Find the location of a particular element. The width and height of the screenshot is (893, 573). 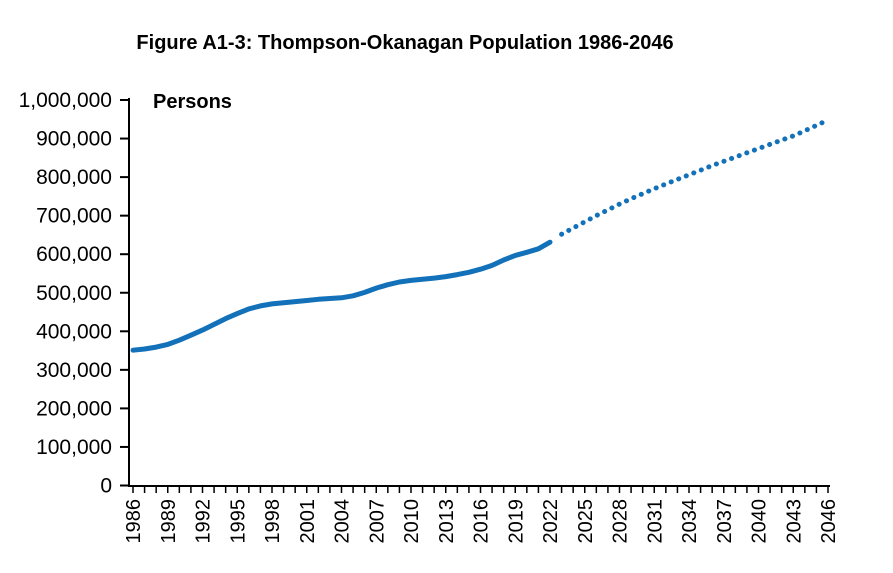

x-tick-label: 2010 is located at coordinates (412, 521).